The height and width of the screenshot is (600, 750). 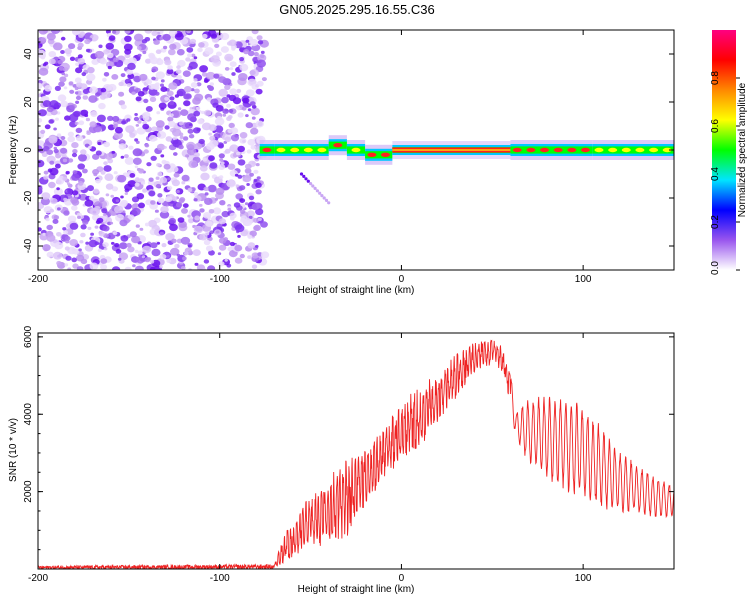 What do you see at coordinates (28, 414) in the screenshot?
I see `y-tick-label: 4000` at bounding box center [28, 414].